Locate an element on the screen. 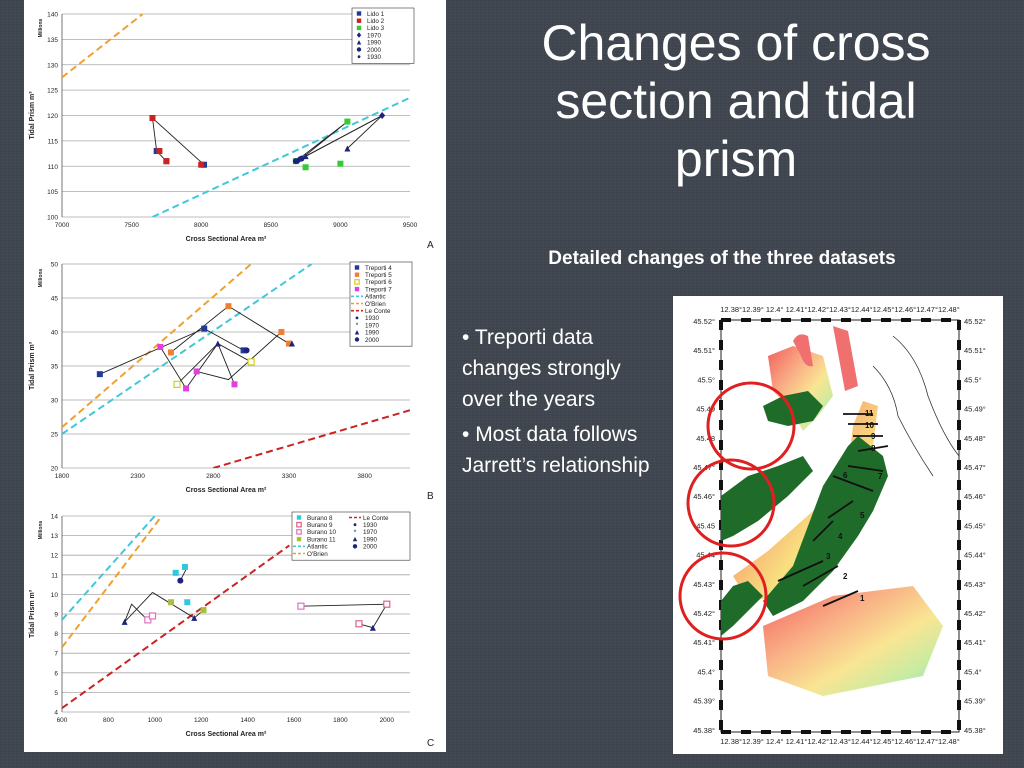 This screenshot has height=768, width=1024. panel-label: C is located at coordinates (430, 743).